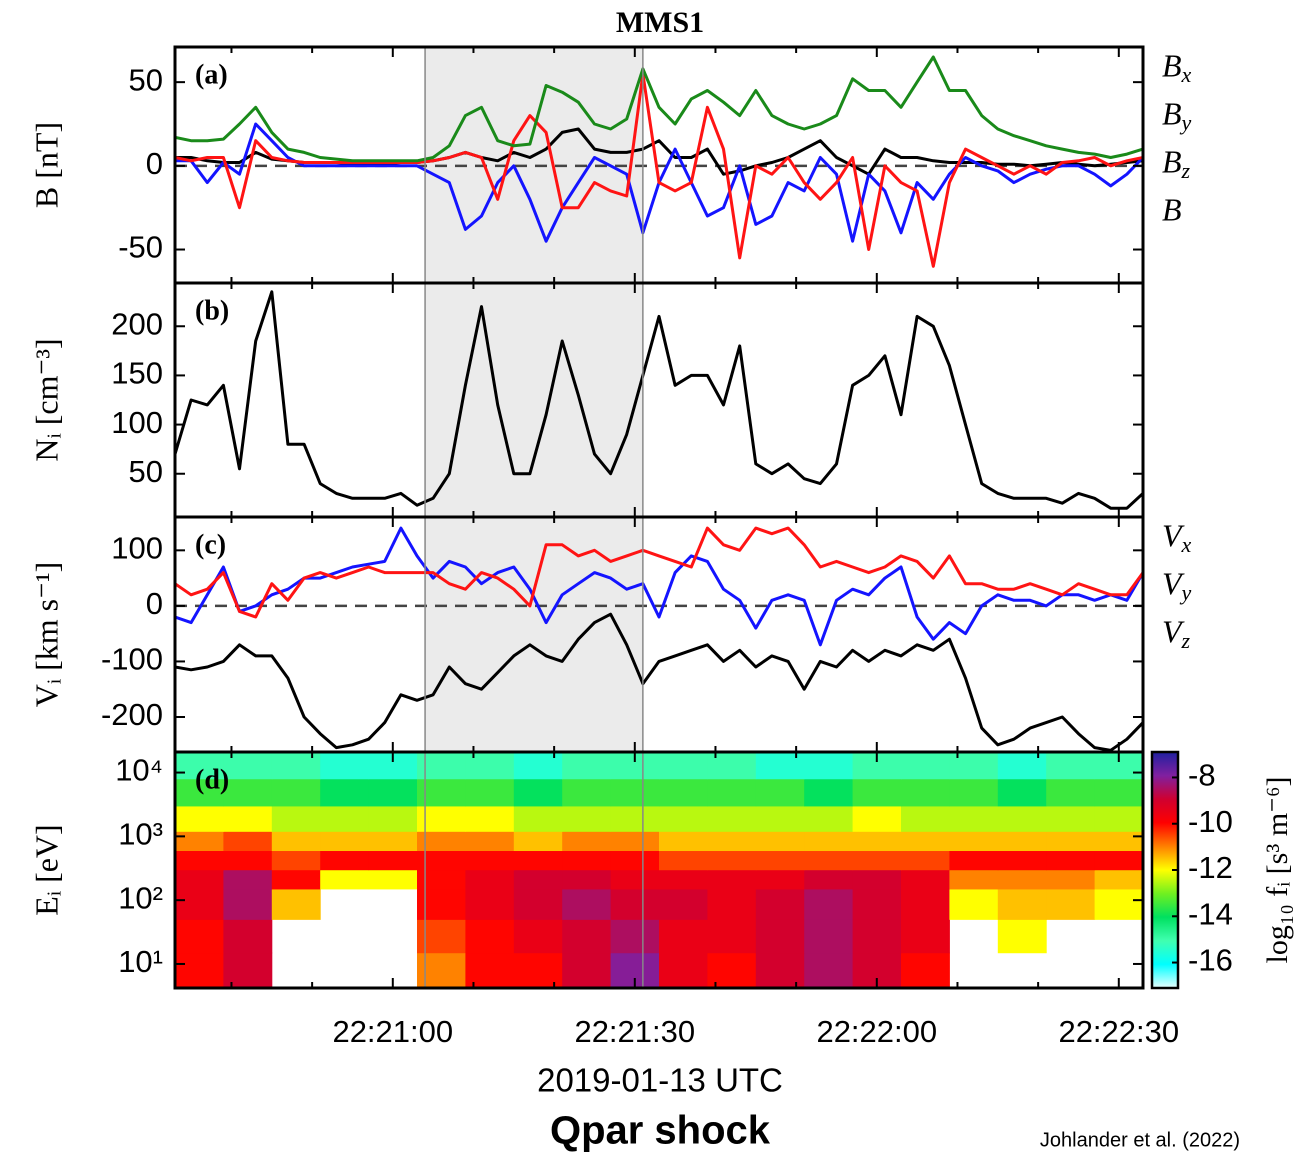  I want to click on plot-area, so click(659, 400).